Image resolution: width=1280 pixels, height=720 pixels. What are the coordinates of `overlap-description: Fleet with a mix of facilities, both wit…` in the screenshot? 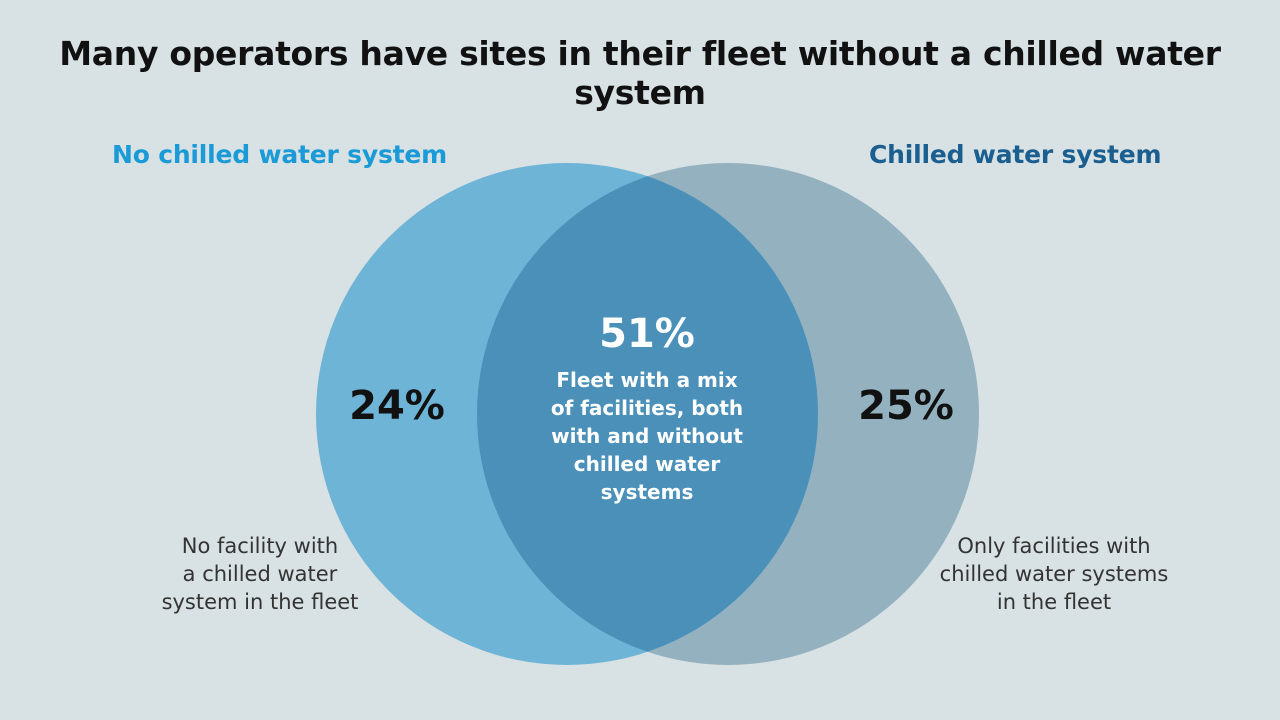 It's located at (647, 436).